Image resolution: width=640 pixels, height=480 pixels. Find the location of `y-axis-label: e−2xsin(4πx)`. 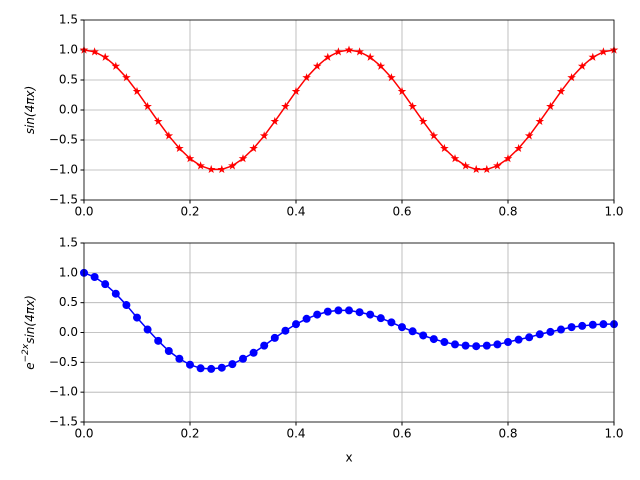

y-axis-label: e−2xsin(4πx) is located at coordinates (29, 332).